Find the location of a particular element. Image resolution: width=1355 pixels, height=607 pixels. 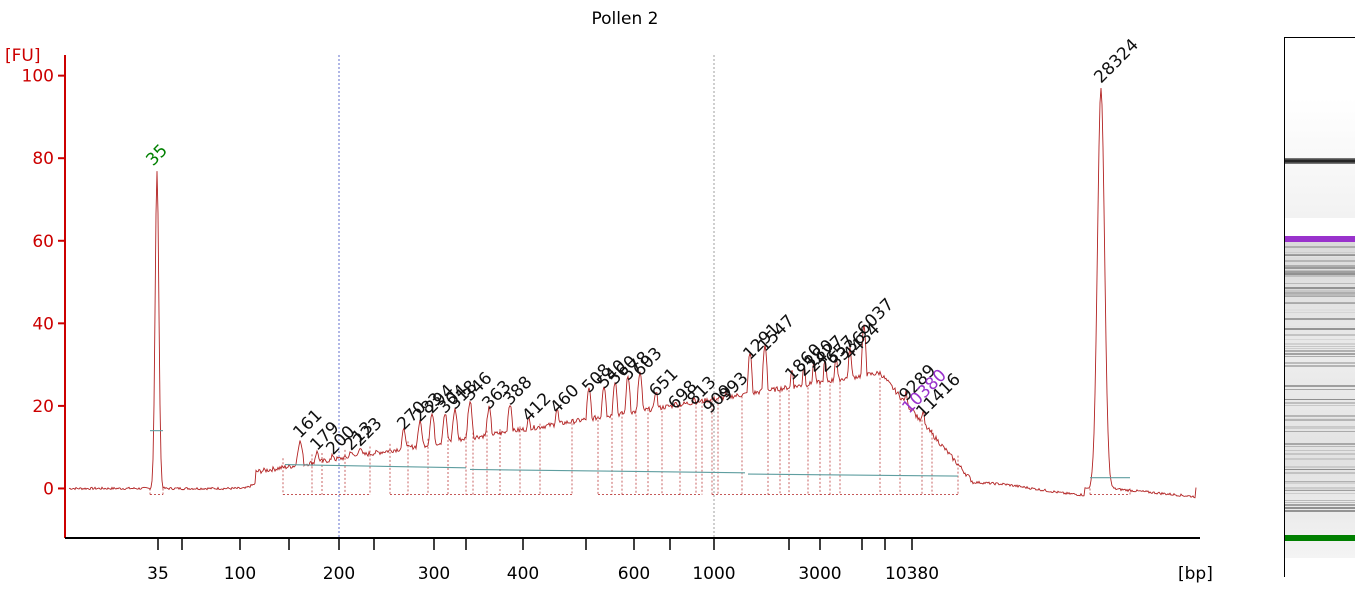

gel-upper-marker is located at coordinates (1320, 239).